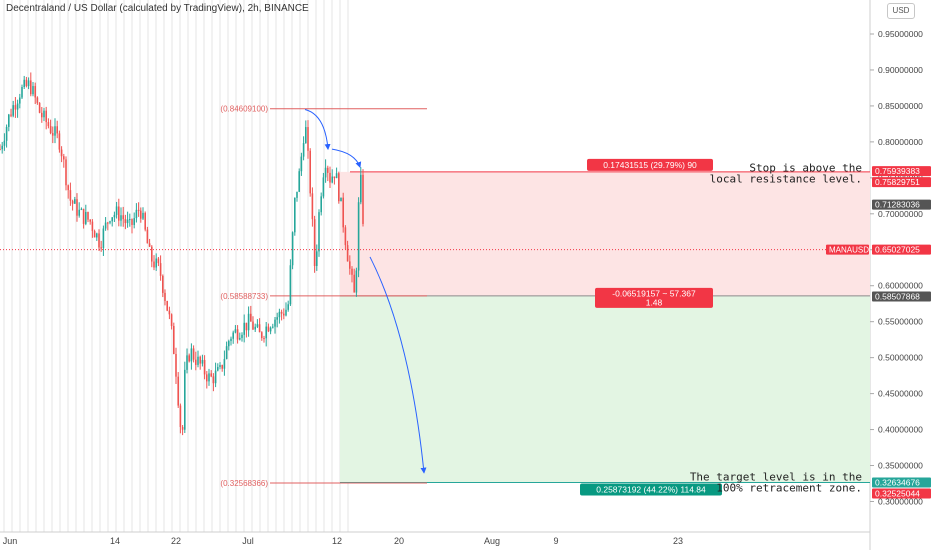  Describe the element at coordinates (654, 293) in the screenshot. I see `center-label-line1: -0.06519157 ~ 57.367` at that location.